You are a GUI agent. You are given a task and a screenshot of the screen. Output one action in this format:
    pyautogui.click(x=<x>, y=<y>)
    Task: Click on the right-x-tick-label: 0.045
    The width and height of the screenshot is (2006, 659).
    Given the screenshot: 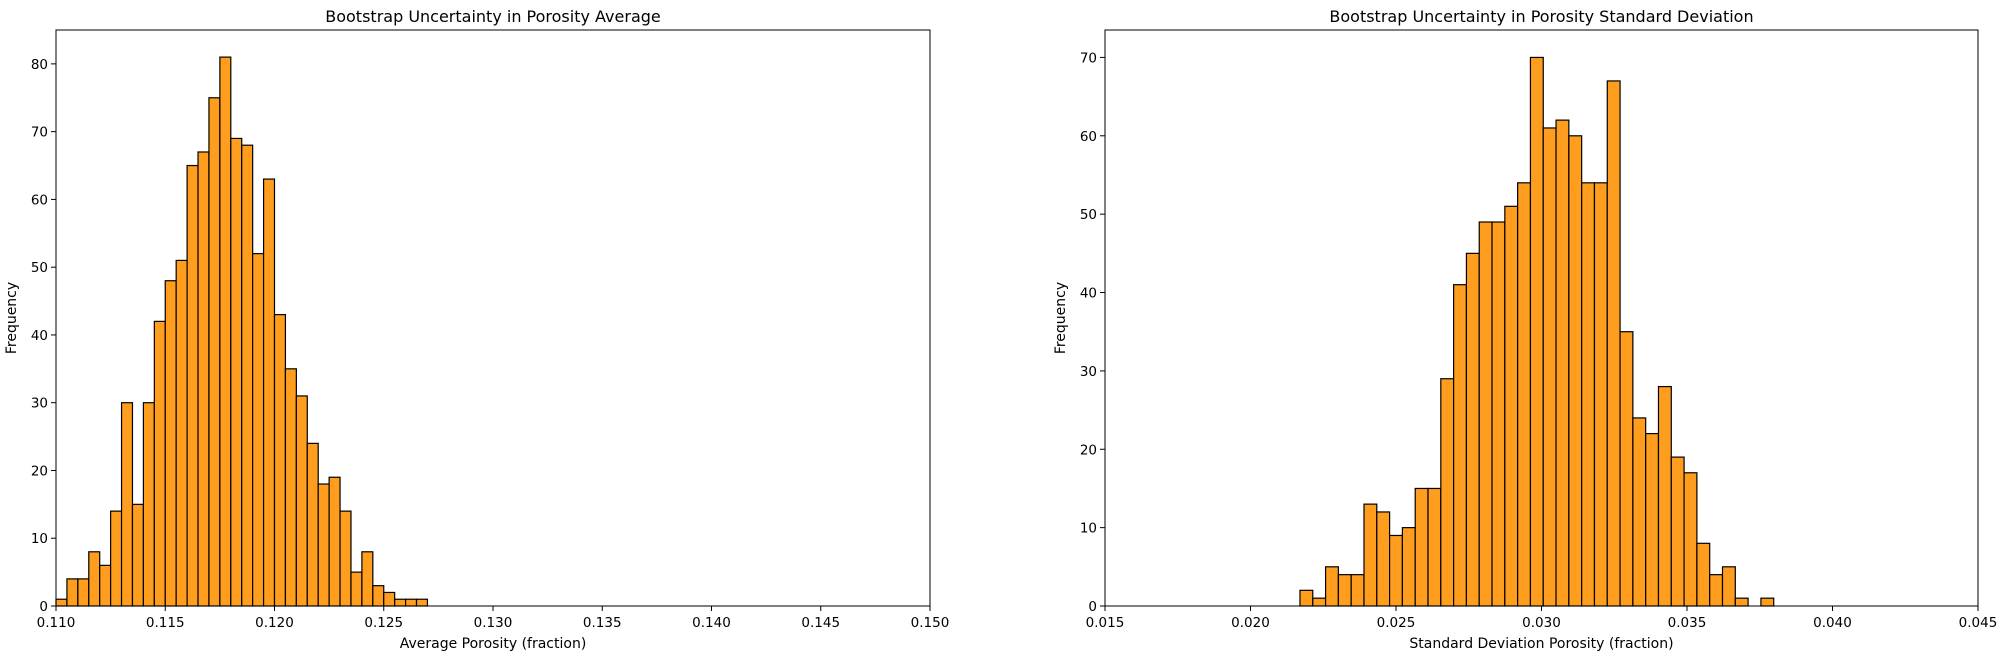 What is the action you would take?
    pyautogui.click(x=1978, y=623)
    